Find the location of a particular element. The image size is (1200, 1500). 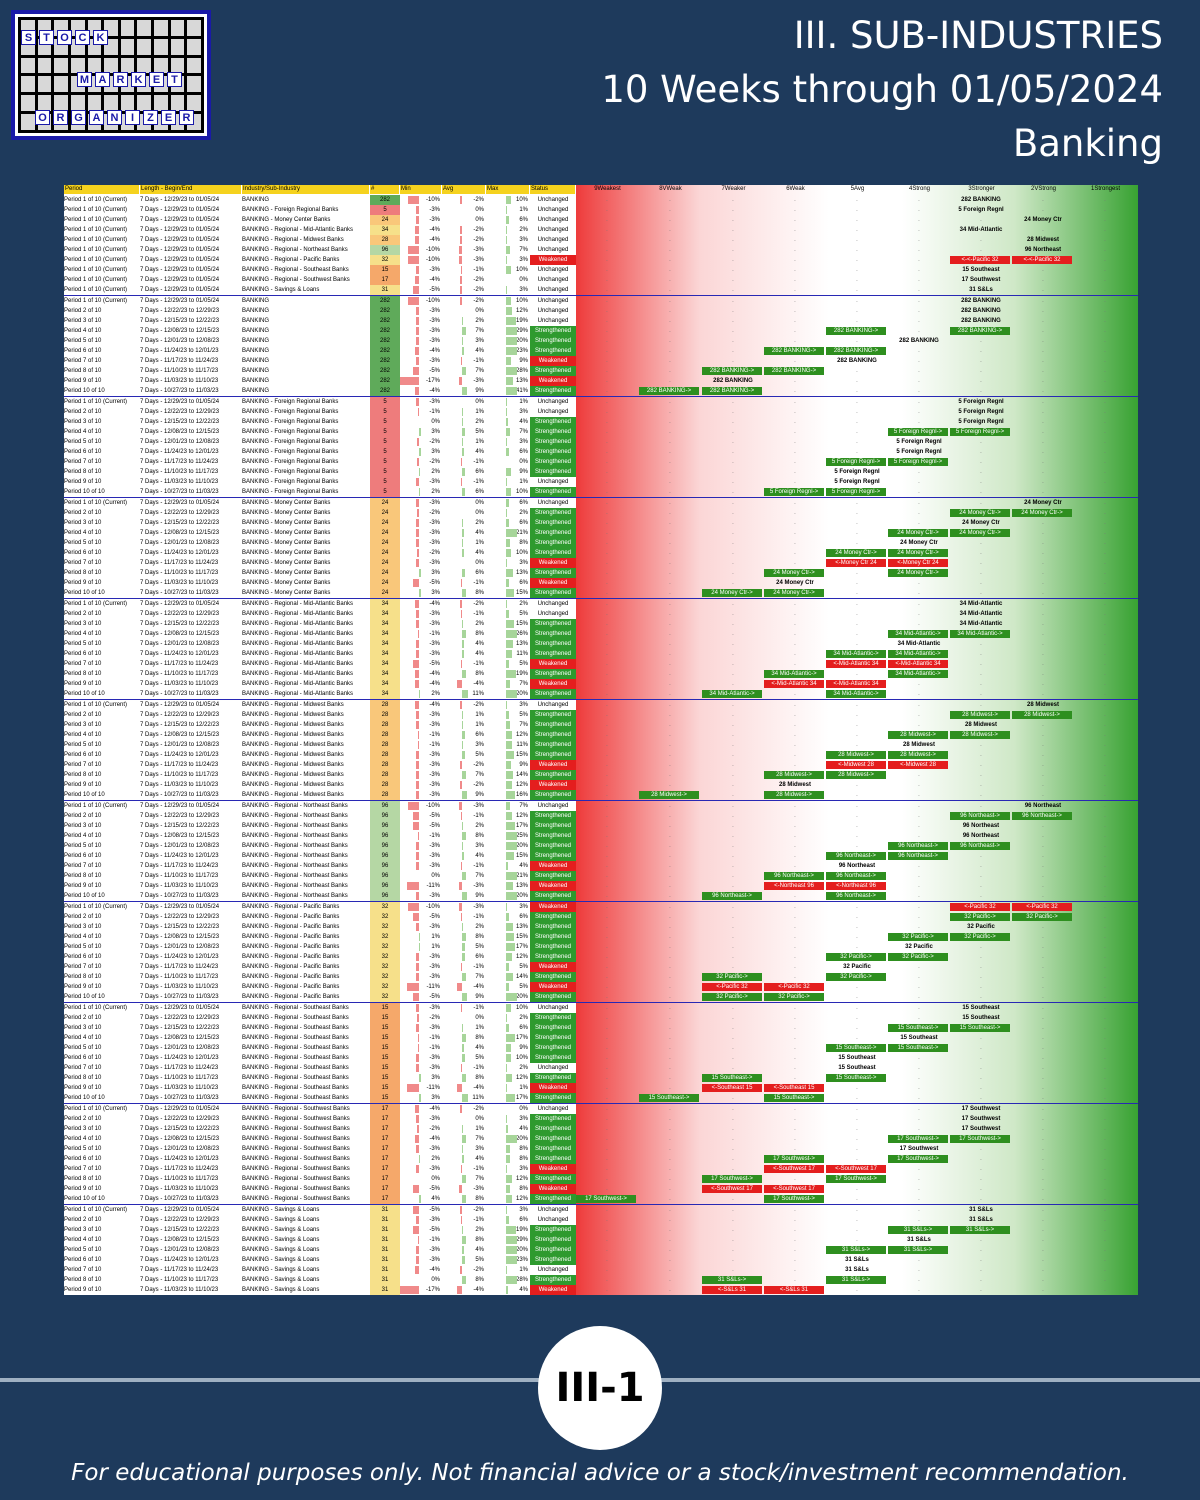

industry-cell: BANKING - Savings & Loans is located at coordinates (281, 1260).